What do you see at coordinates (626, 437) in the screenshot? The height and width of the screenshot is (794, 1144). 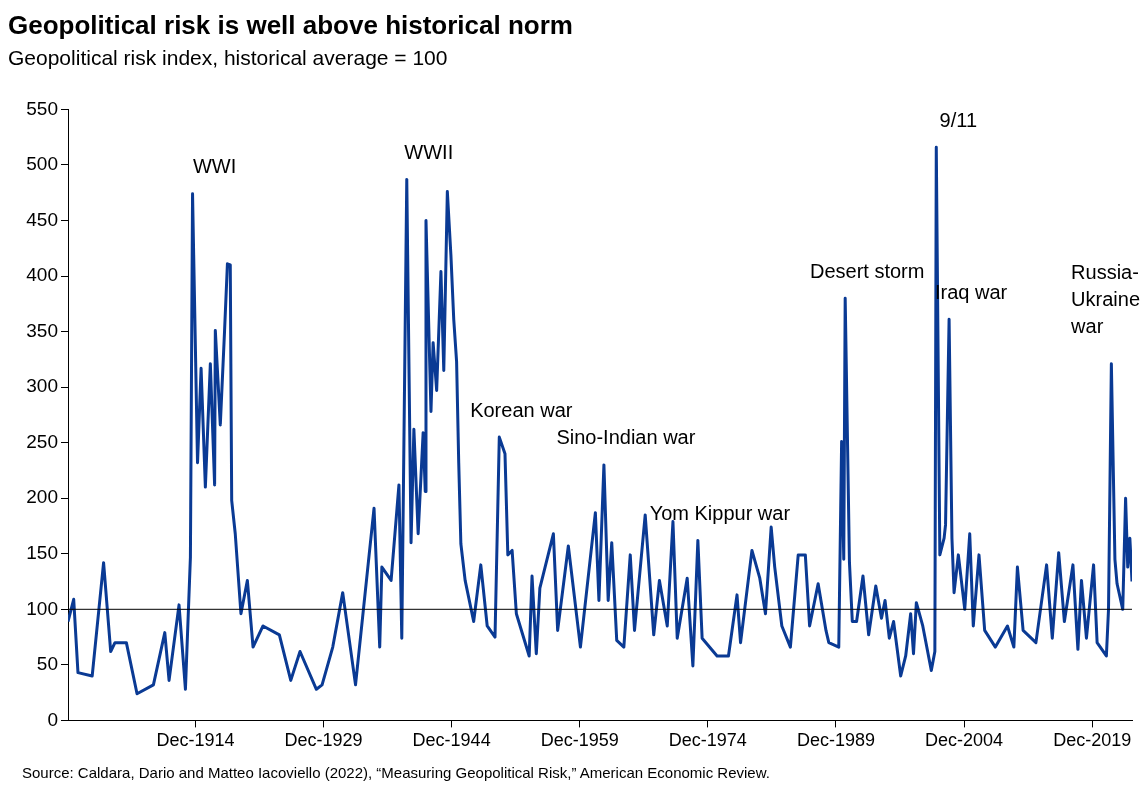 I see `annotation: Sino-Indian war` at bounding box center [626, 437].